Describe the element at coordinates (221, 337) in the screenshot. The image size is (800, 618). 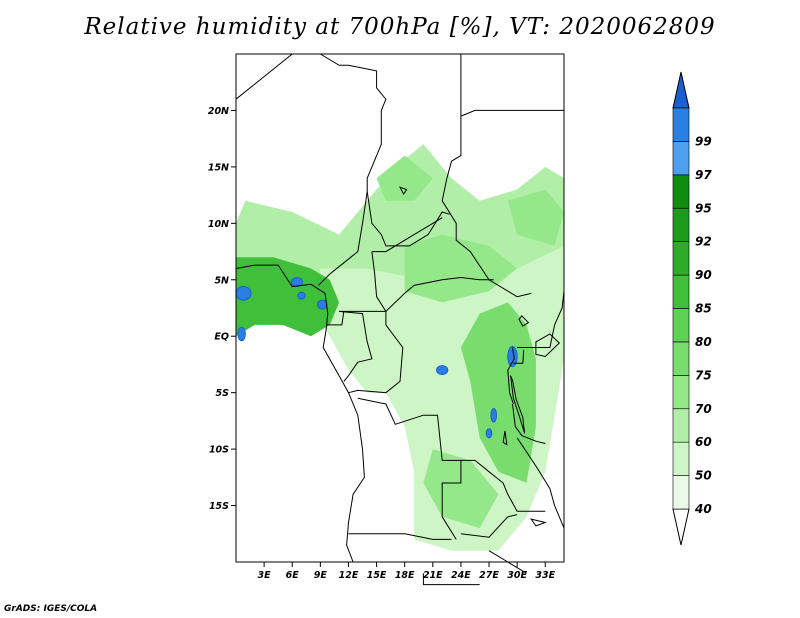
I see `lat-tick-label: EQ` at that location.